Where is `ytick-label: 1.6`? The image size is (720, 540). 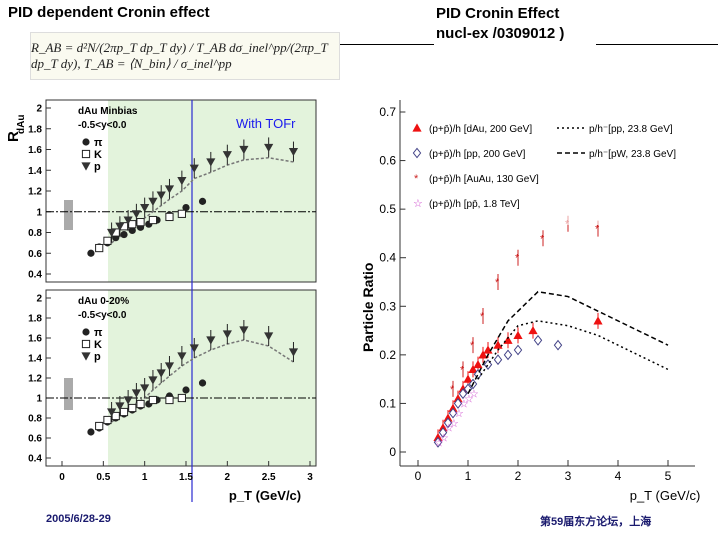 ytick-label: 1.6 is located at coordinates (35, 339).